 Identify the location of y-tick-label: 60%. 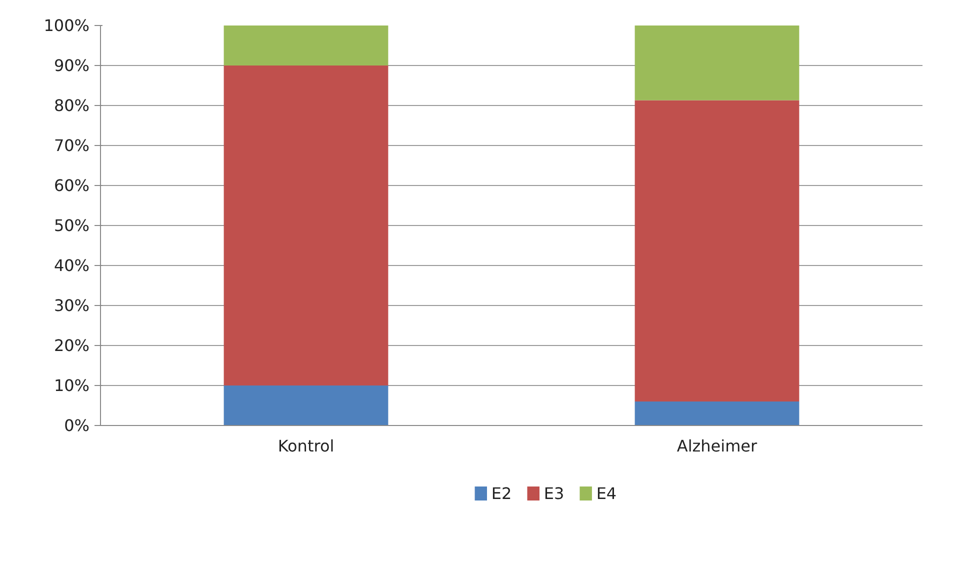
(72, 185).